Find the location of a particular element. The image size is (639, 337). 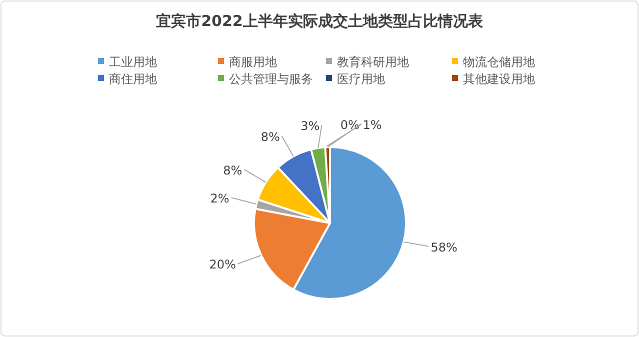

data-label: 58% is located at coordinates (444, 247).